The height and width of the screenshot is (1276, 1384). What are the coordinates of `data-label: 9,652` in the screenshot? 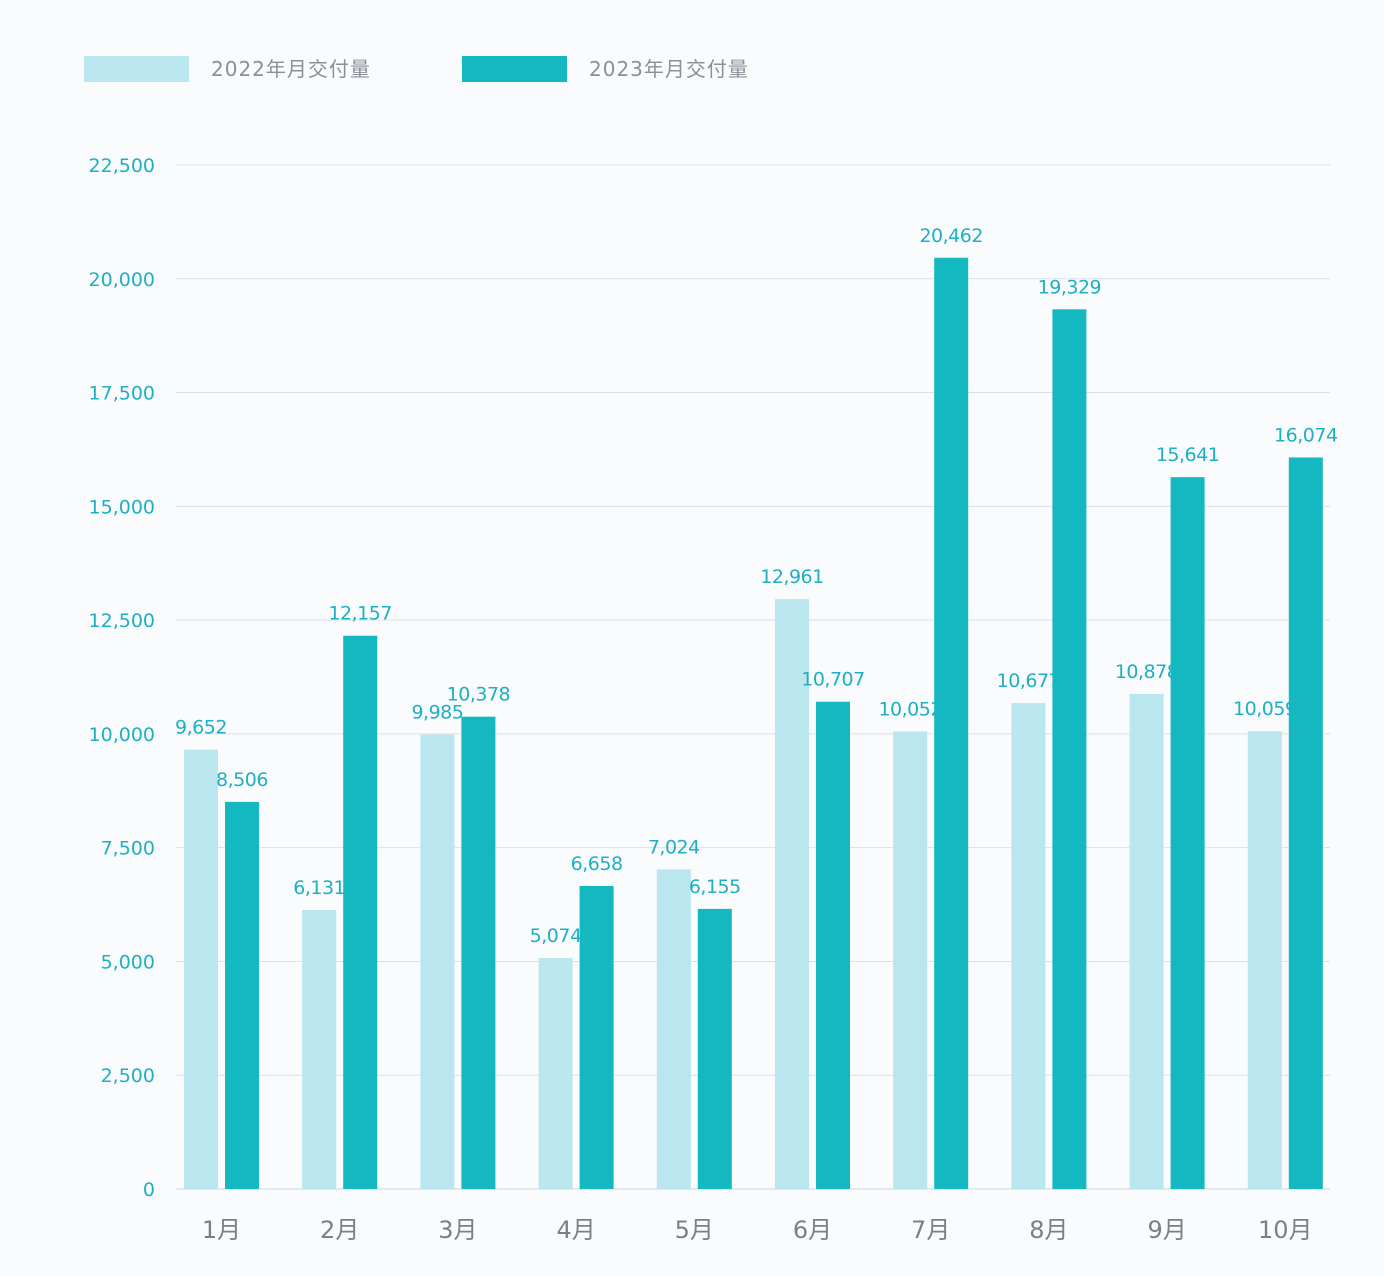 It's located at (201, 728).